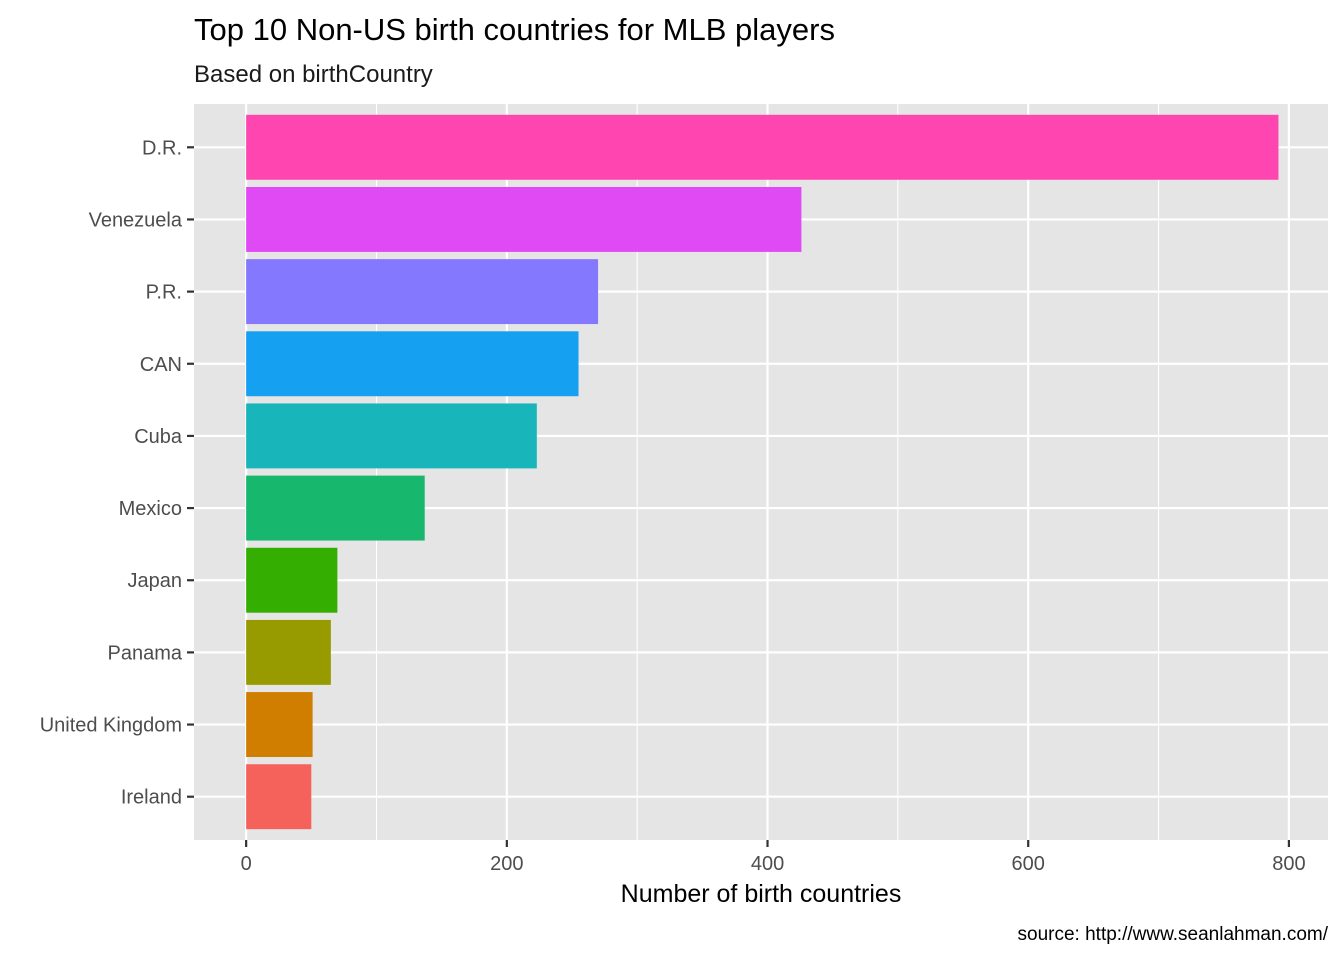 Image resolution: width=1344 pixels, height=960 pixels. I want to click on bar-ireland, so click(279, 797).